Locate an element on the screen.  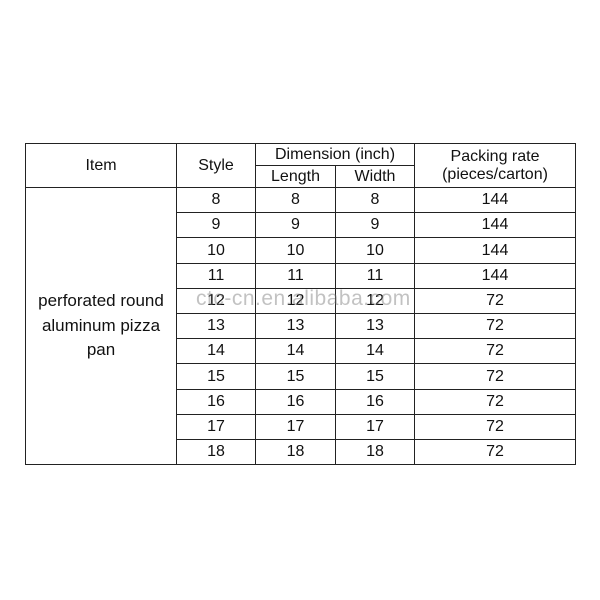
cell-style: 18 is located at coordinates (216, 452).